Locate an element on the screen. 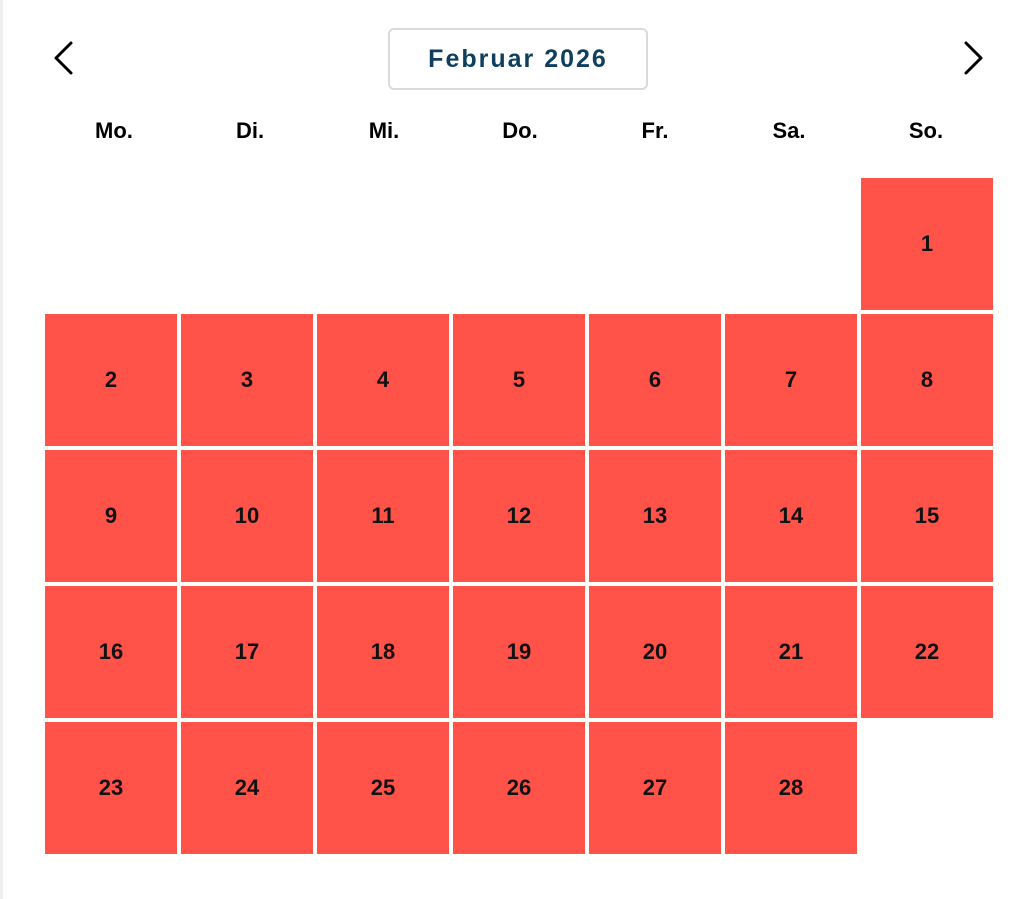  calendar-day-cell: 2 is located at coordinates (111, 380).